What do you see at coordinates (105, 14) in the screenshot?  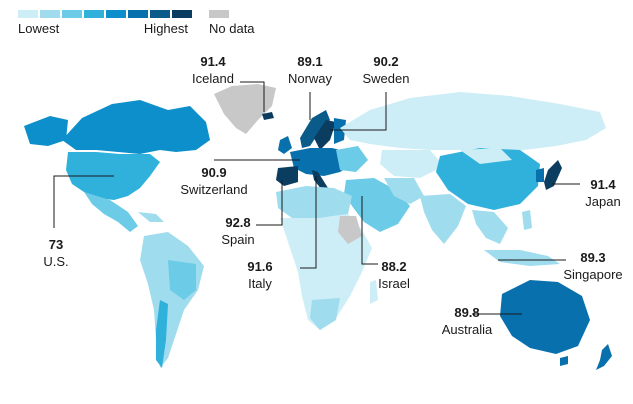 I see `legend-scale` at bounding box center [105, 14].